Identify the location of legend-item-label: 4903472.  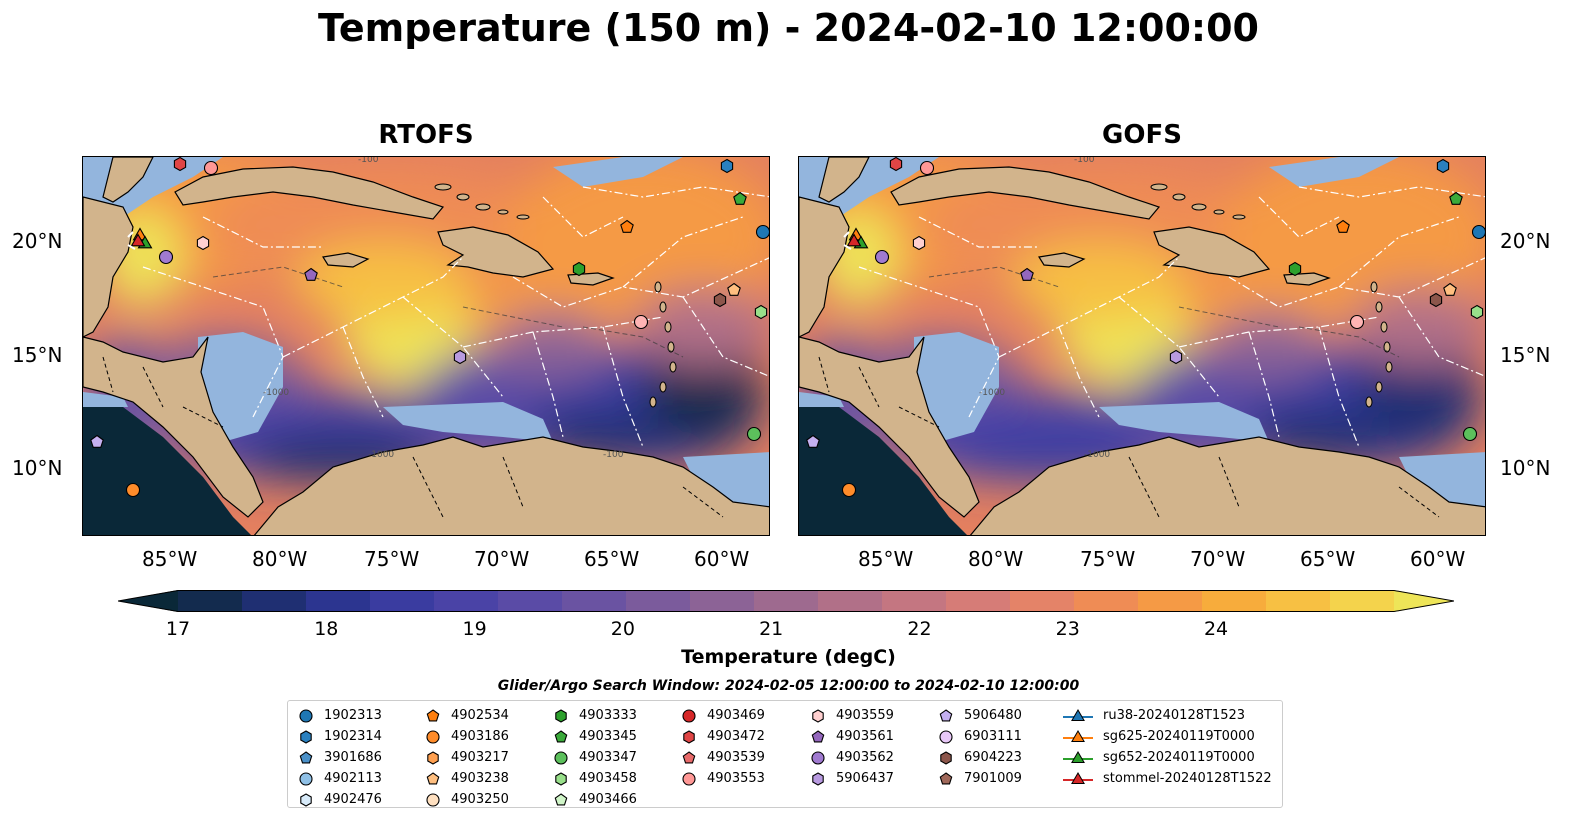
(736, 736).